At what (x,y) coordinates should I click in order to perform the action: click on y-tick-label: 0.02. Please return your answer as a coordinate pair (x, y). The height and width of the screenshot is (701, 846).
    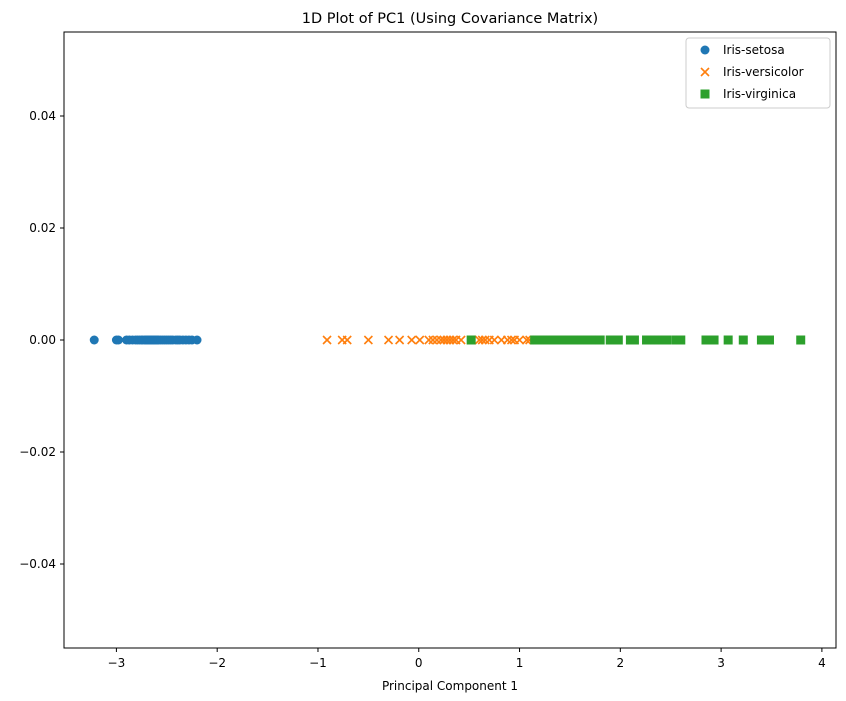
    Looking at the image, I should click on (42, 228).